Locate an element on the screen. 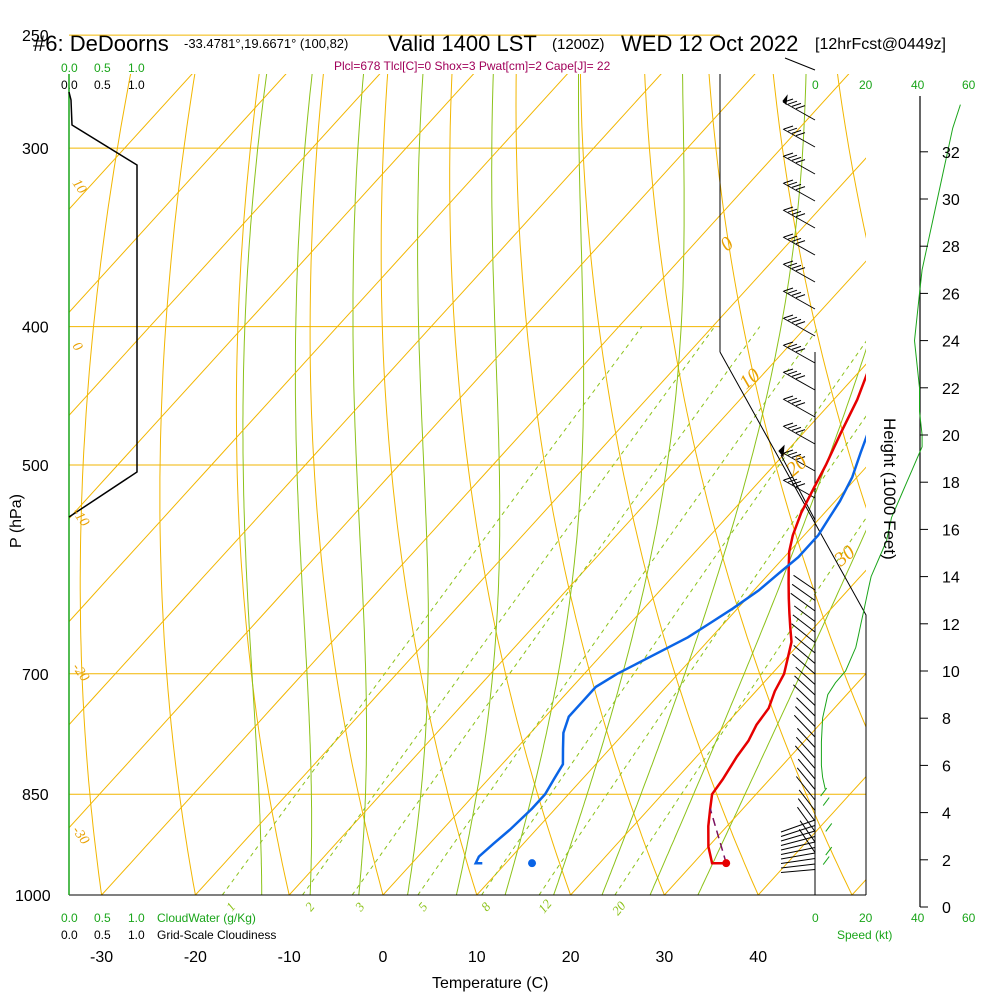  cloud-water-tick-1: 0.5 is located at coordinates (102, 68).